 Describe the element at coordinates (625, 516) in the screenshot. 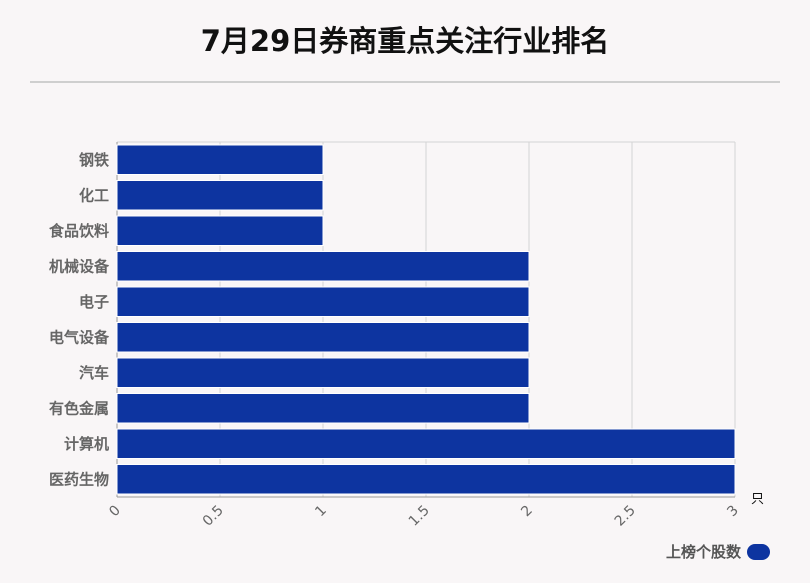

I see `x-tick-label: 2.5` at that location.